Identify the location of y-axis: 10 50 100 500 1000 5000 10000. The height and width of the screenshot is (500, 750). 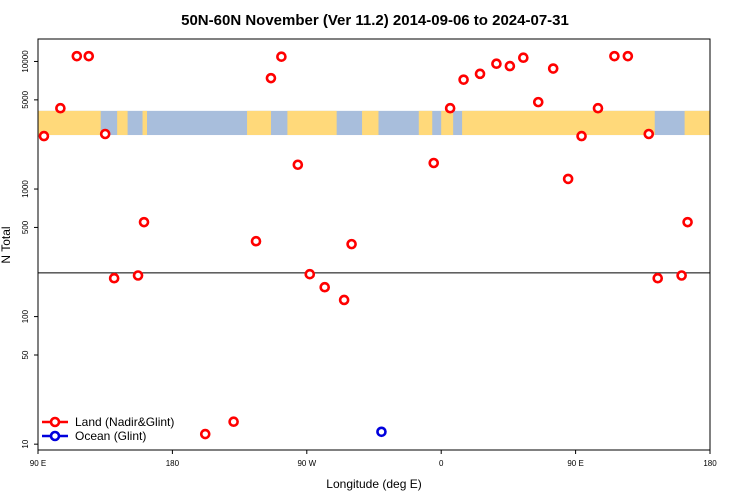
(29, 249).